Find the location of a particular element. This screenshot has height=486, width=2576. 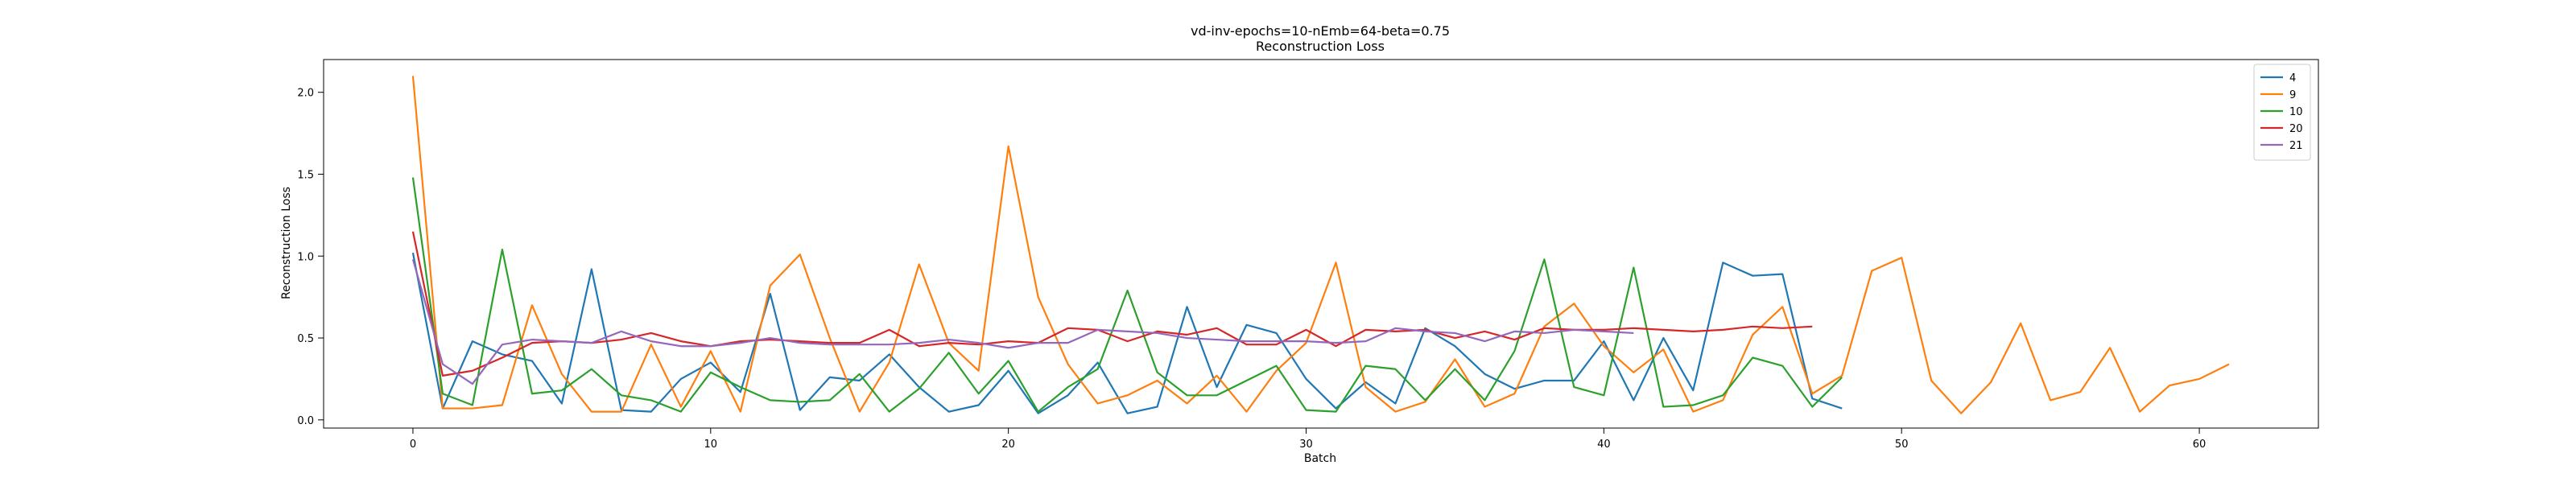

legend-label-10: 10 is located at coordinates (2296, 112).